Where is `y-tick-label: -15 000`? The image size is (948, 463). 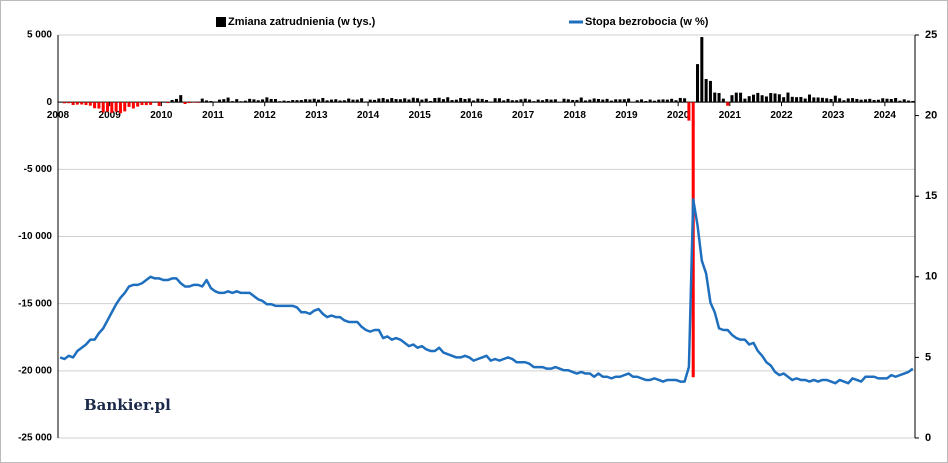
y-tick-label: -15 000 is located at coordinates (35, 303).